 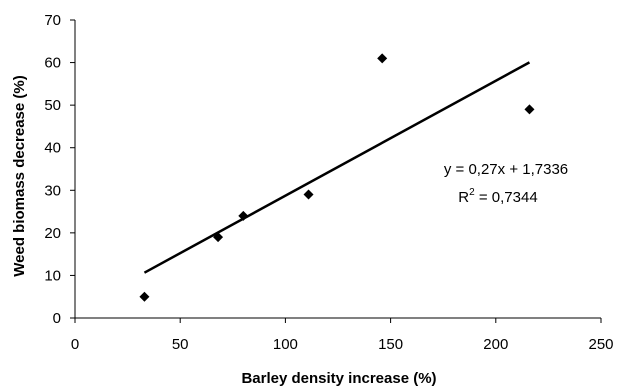 What do you see at coordinates (506, 169) in the screenshot?
I see `trend-equation: y = 0,27x + 1,7336` at bounding box center [506, 169].